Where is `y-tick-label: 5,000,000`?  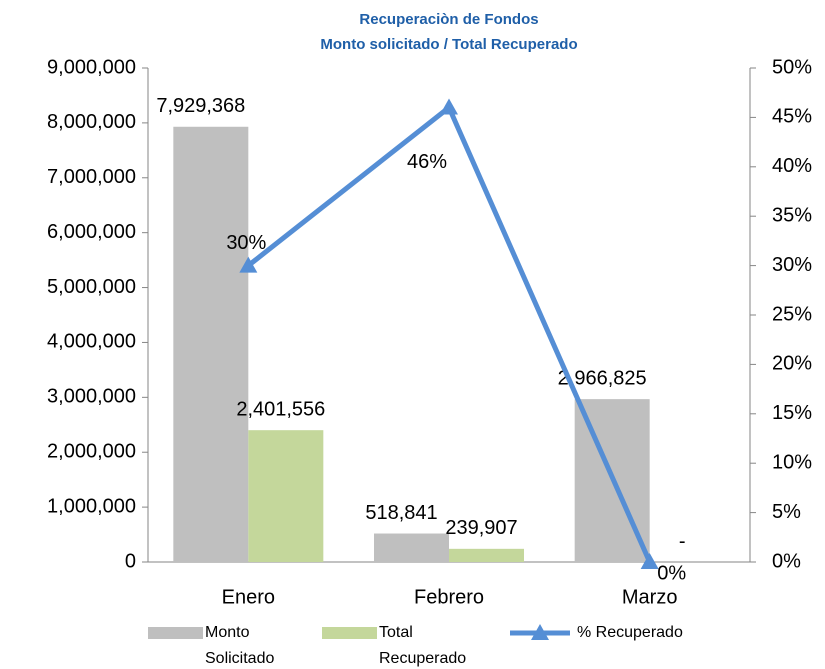
y-tick-label: 5,000,000 is located at coordinates (91, 287).